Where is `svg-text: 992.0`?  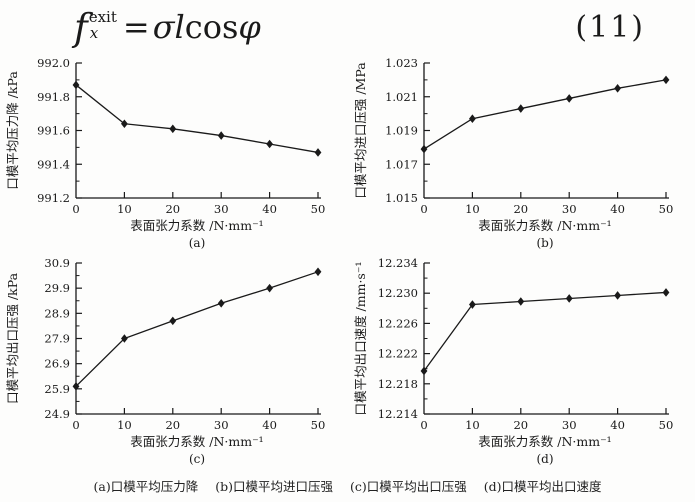
svg-text: 992.0 is located at coordinates (53, 63).